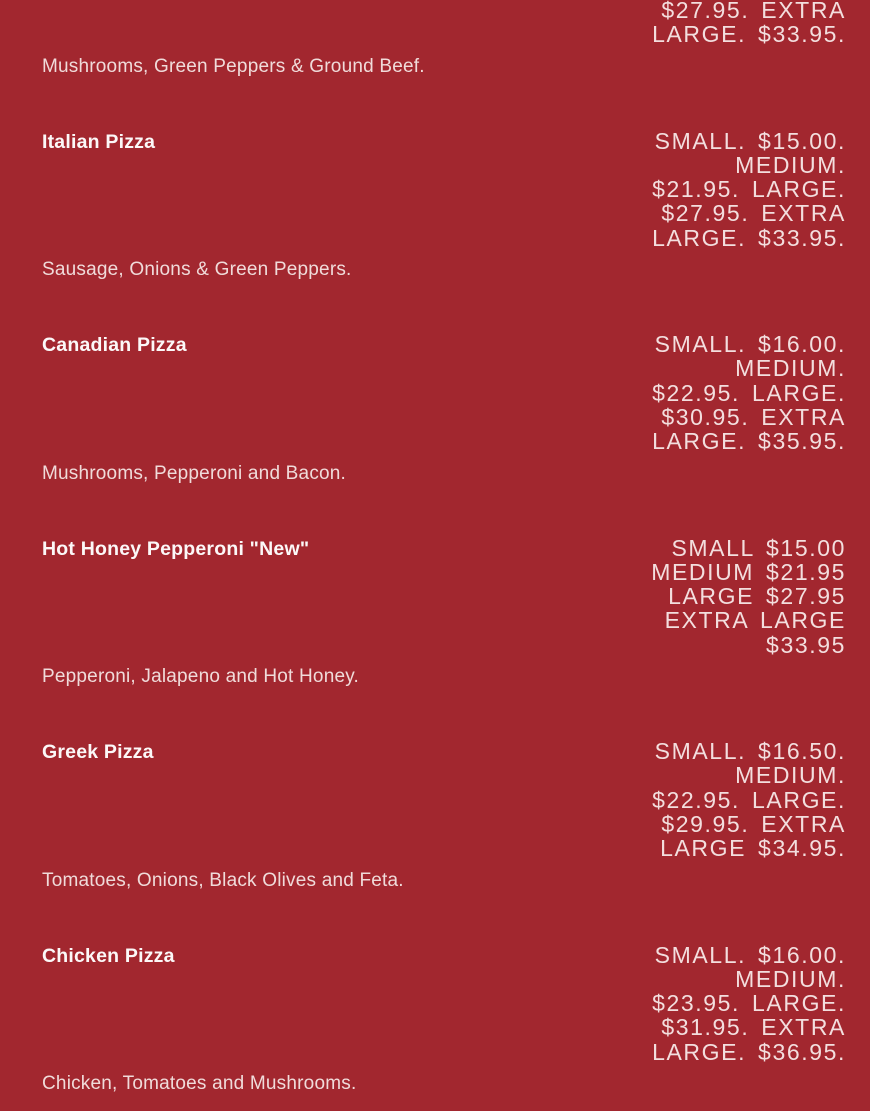 The width and height of the screenshot is (870, 1111). Describe the element at coordinates (444, 23) in the screenshot. I see `menu-item-prices: $27.95. EXTRA LARGE. $33.95.` at that location.